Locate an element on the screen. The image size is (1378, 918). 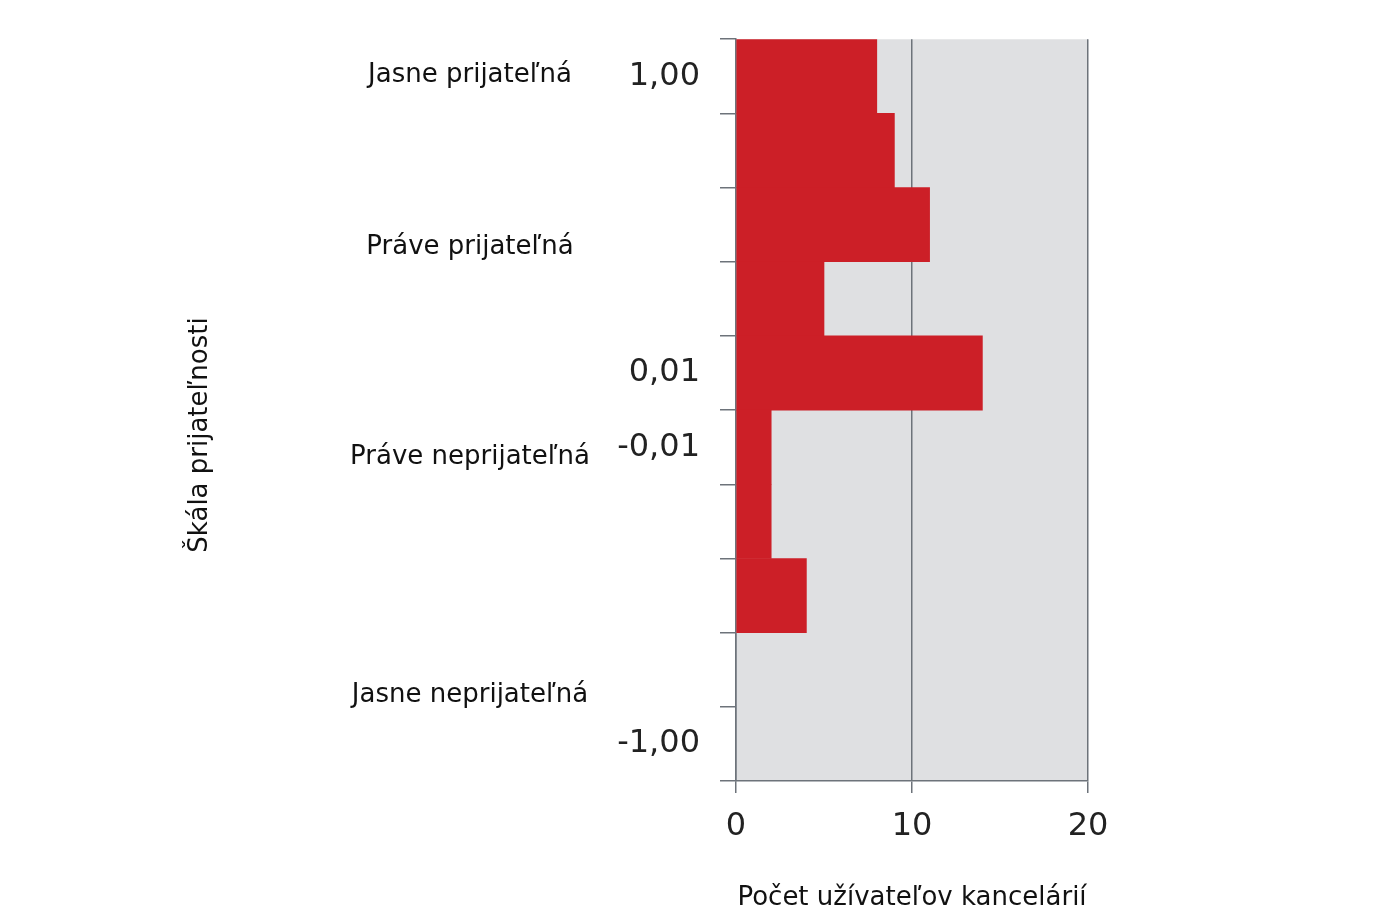
x-tick-label: 10 is located at coordinates (912, 823).